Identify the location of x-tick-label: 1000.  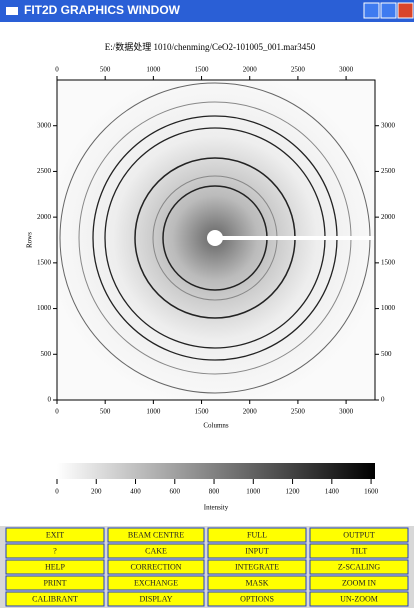
(153, 412).